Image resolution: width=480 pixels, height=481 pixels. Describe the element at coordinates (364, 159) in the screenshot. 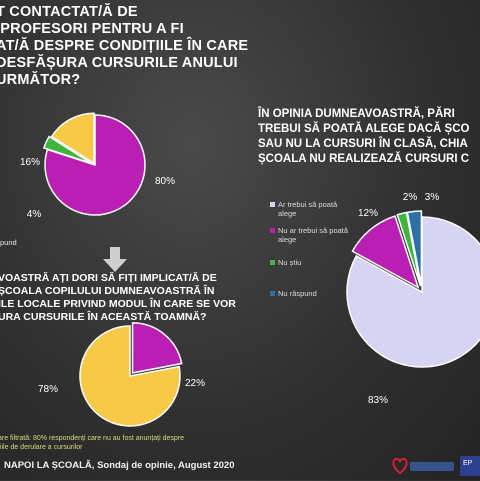

I see `question-3-line: ȘCOALA NU REALIZEAZĂ CURSURI C` at that location.